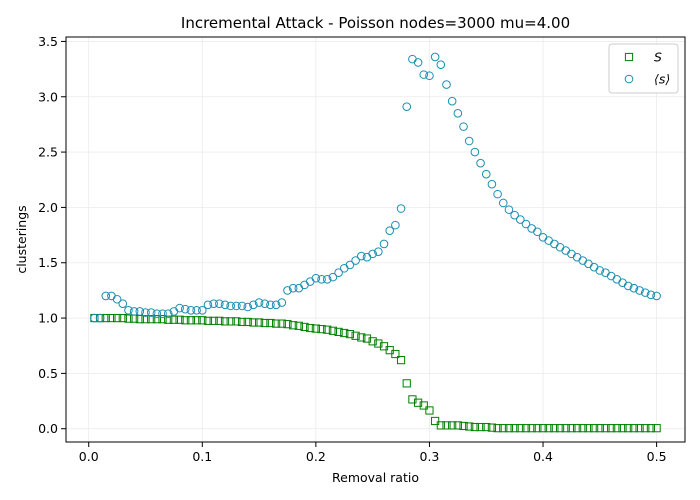  What do you see at coordinates (48, 318) in the screenshot?
I see `y-tick-label: 1.0` at bounding box center [48, 318].